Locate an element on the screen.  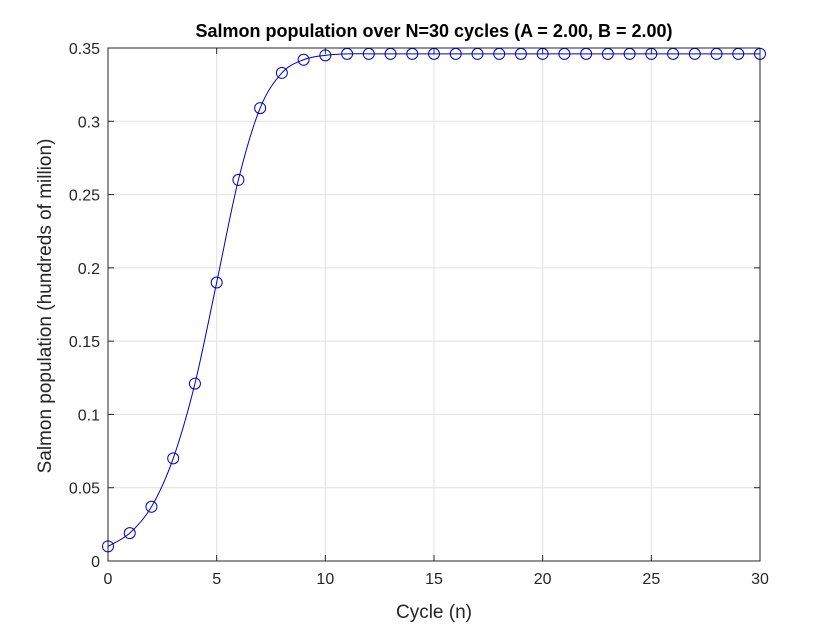
x-tick-label: 30 is located at coordinates (760, 579).